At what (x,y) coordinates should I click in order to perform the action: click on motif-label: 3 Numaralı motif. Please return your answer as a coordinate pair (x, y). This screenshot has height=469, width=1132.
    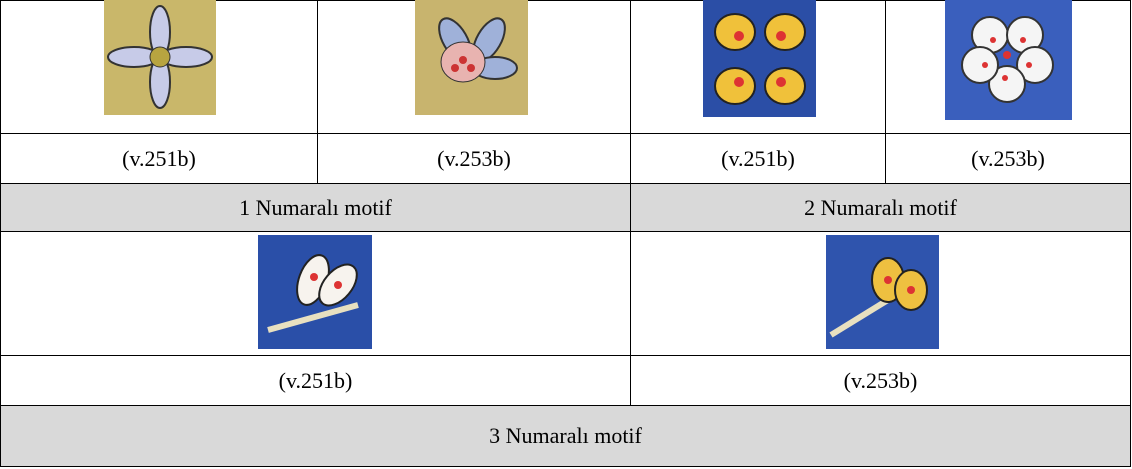
    Looking at the image, I should click on (565, 436).